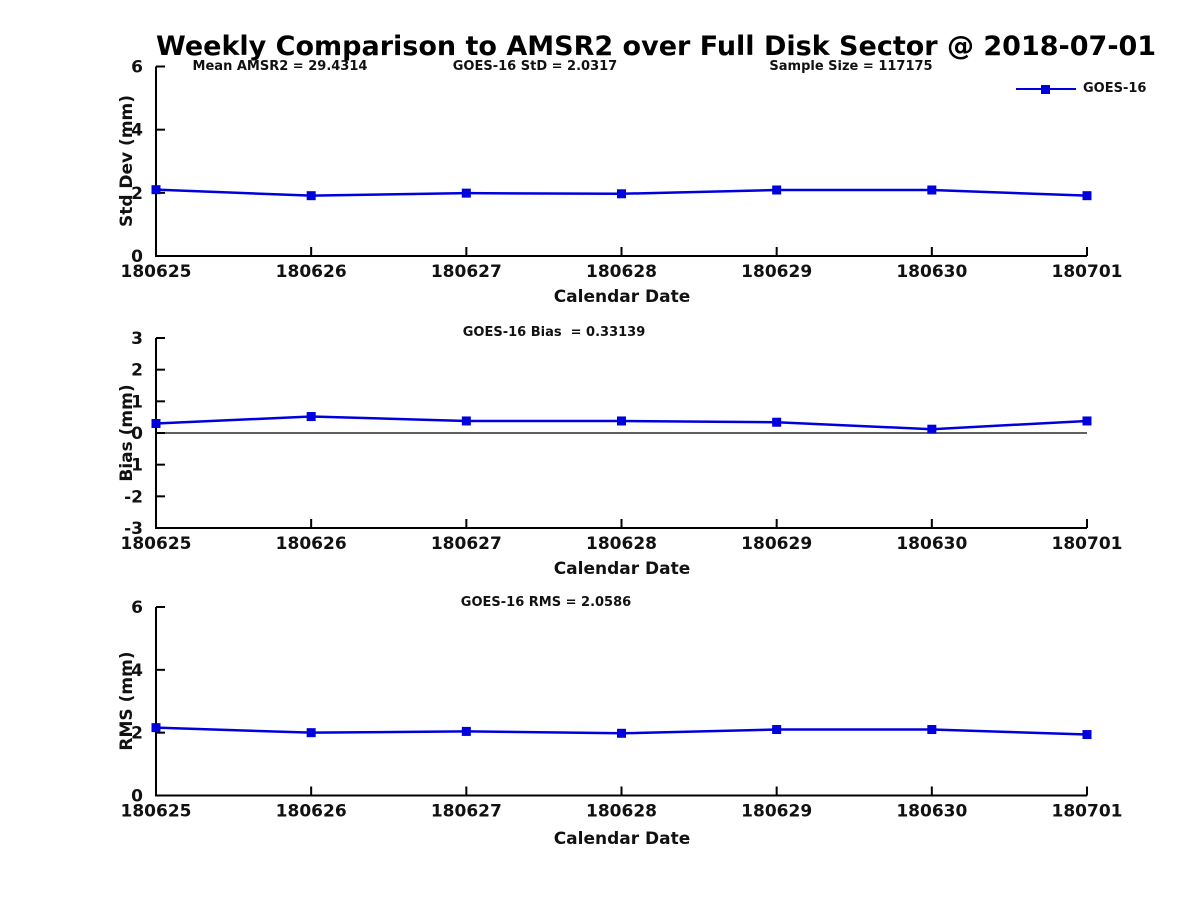 The width and height of the screenshot is (1200, 900). I want to click on annotation-goes16-std: GOES-16 StD = 2.0317, so click(535, 66).